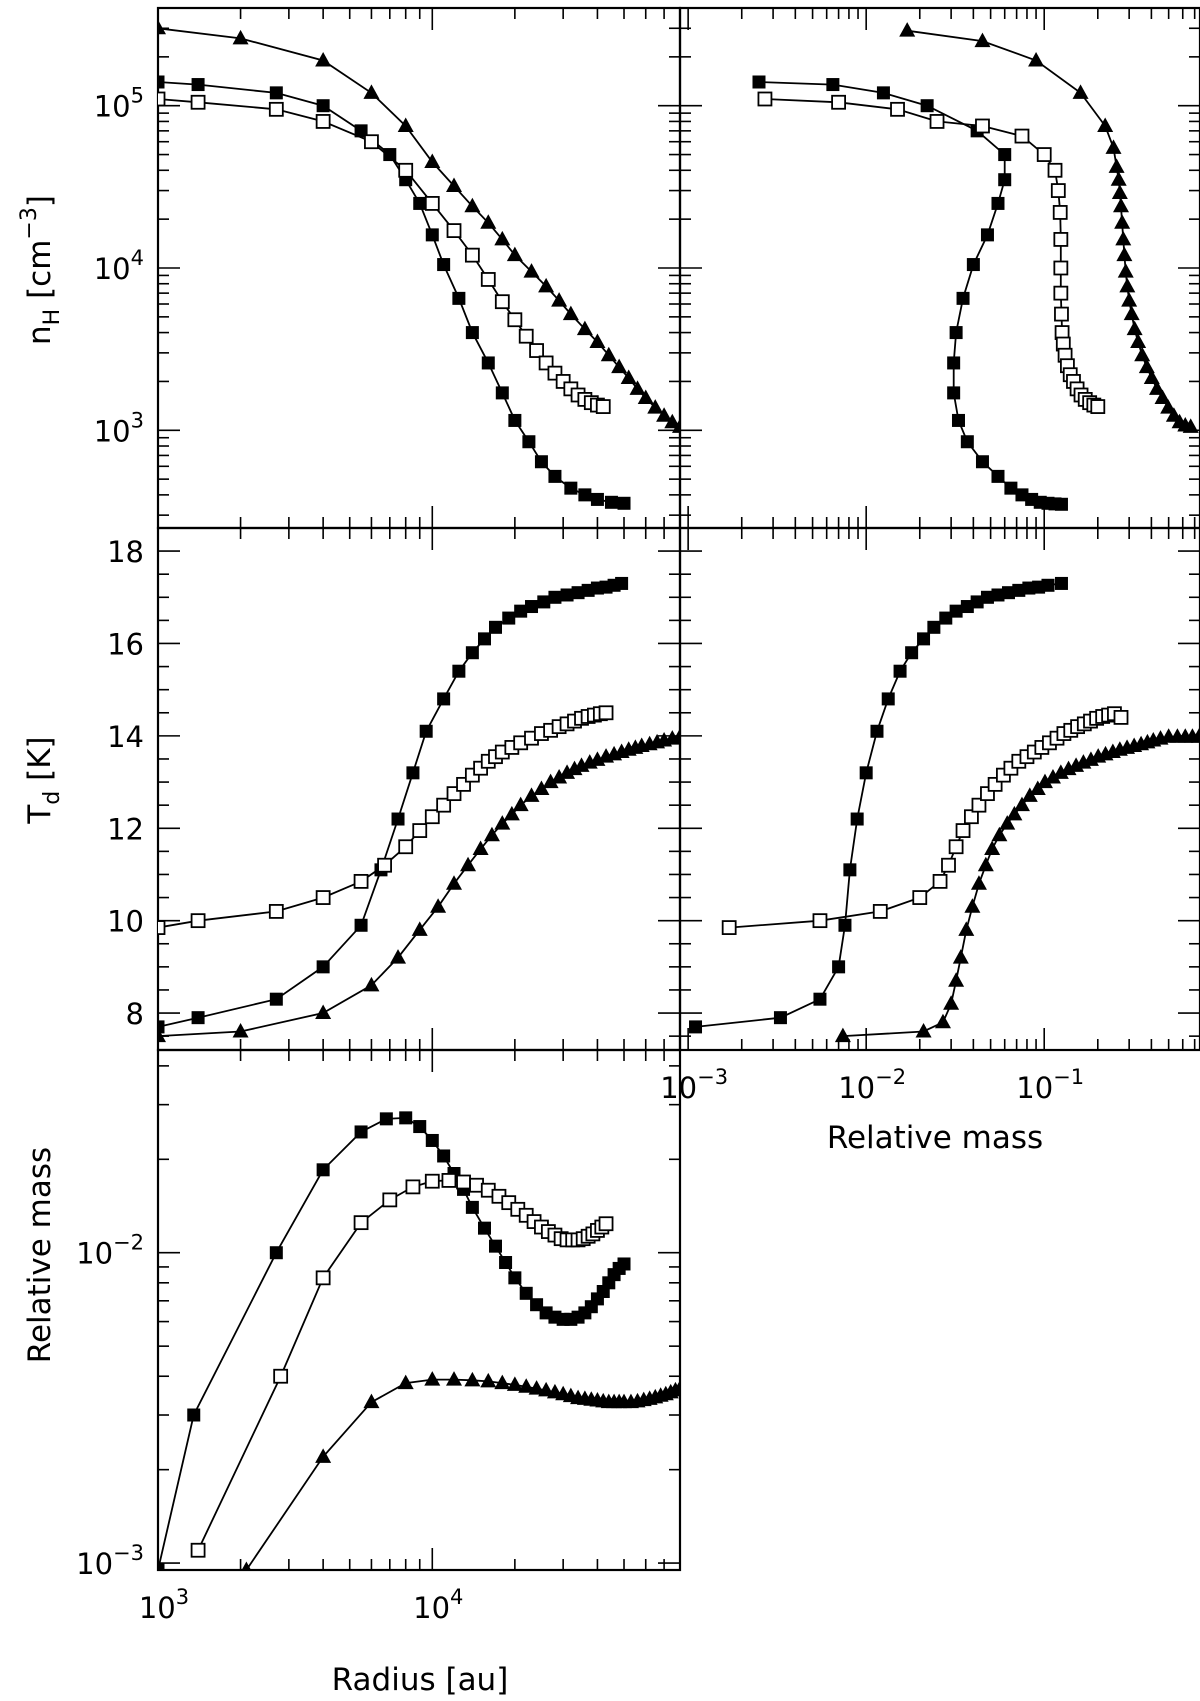 This screenshot has width=1200, height=1701. Describe the element at coordinates (125, 644) in the screenshot. I see `y-tick-label: 16` at that location.